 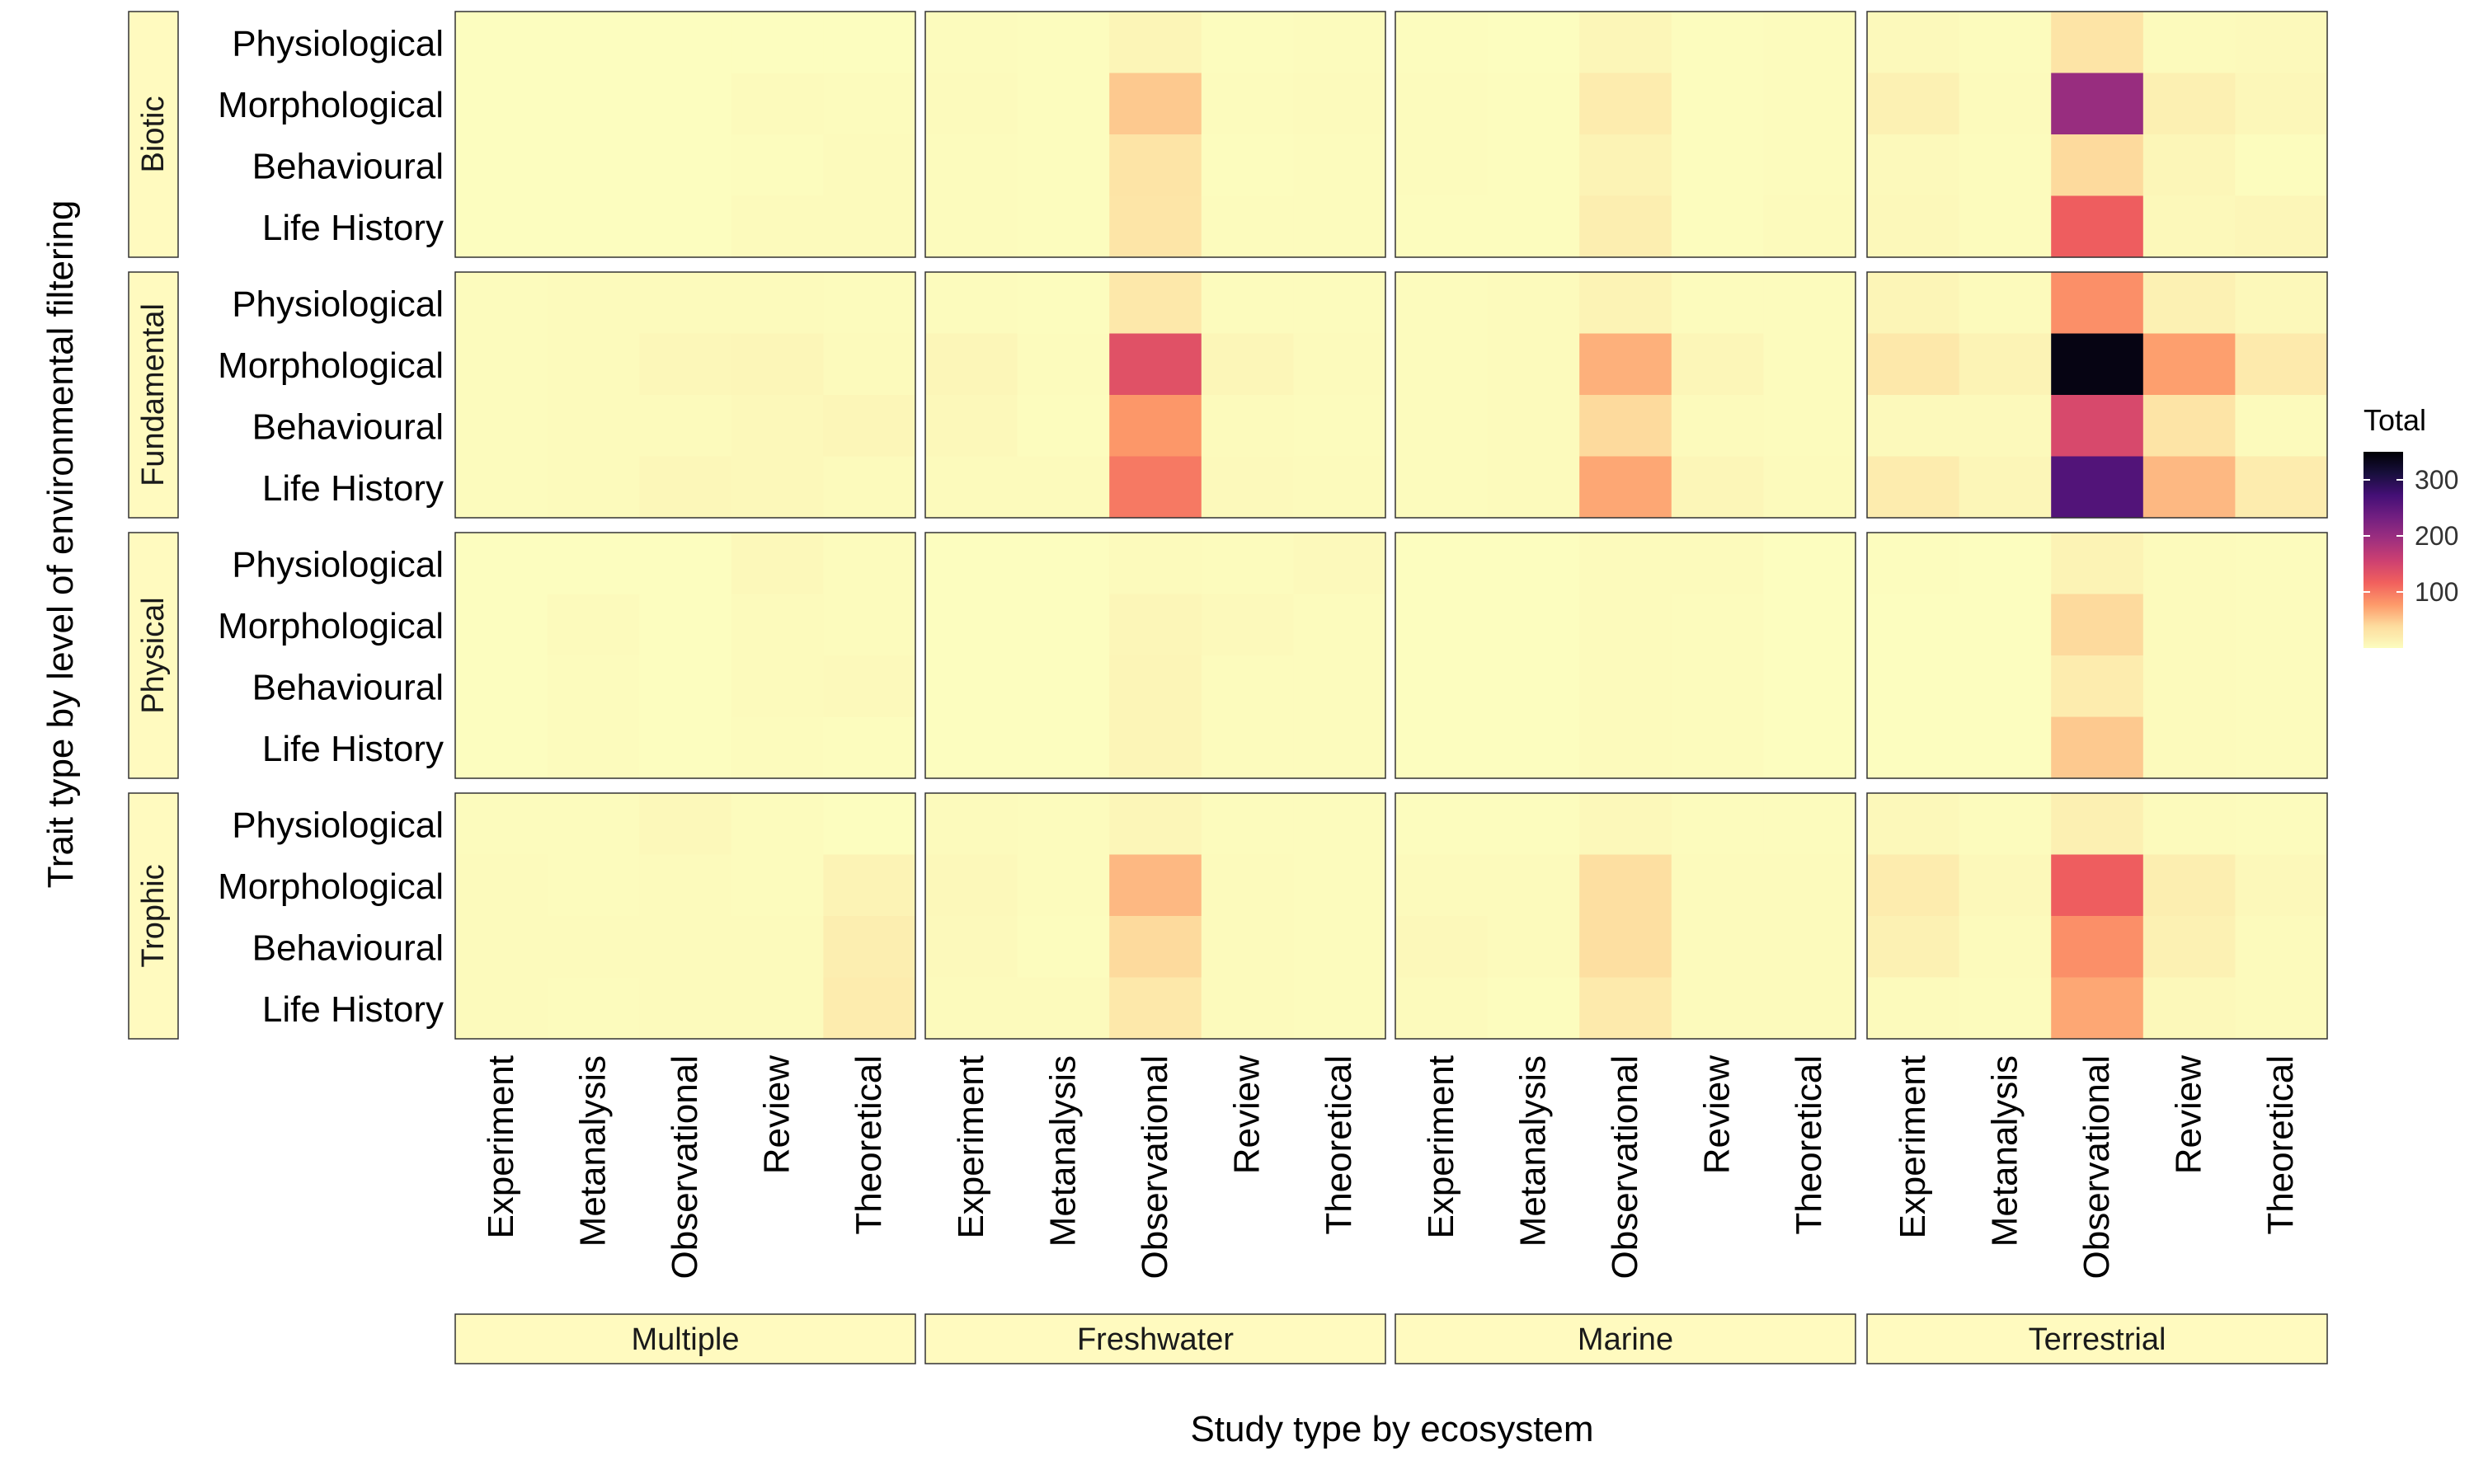 What do you see at coordinates (348, 948) in the screenshot?
I see `y-tick-label: Behavioural` at bounding box center [348, 948].